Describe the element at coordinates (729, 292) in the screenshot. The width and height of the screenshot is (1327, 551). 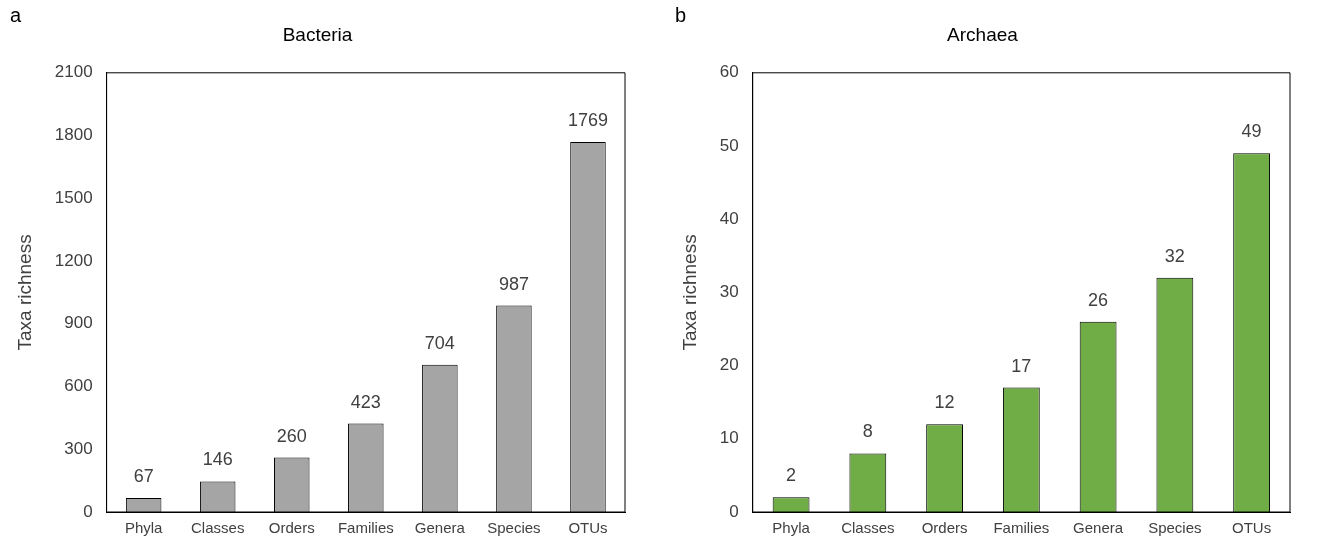
I see `y-tick-label: 30` at that location.